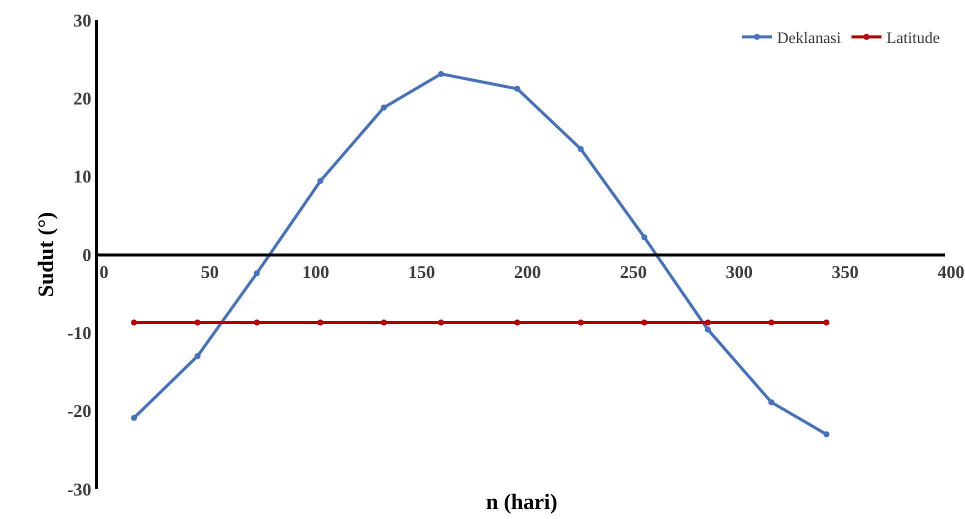 The image size is (965, 519). What do you see at coordinates (87, 254) in the screenshot?
I see `y-tick-label: 0` at bounding box center [87, 254].